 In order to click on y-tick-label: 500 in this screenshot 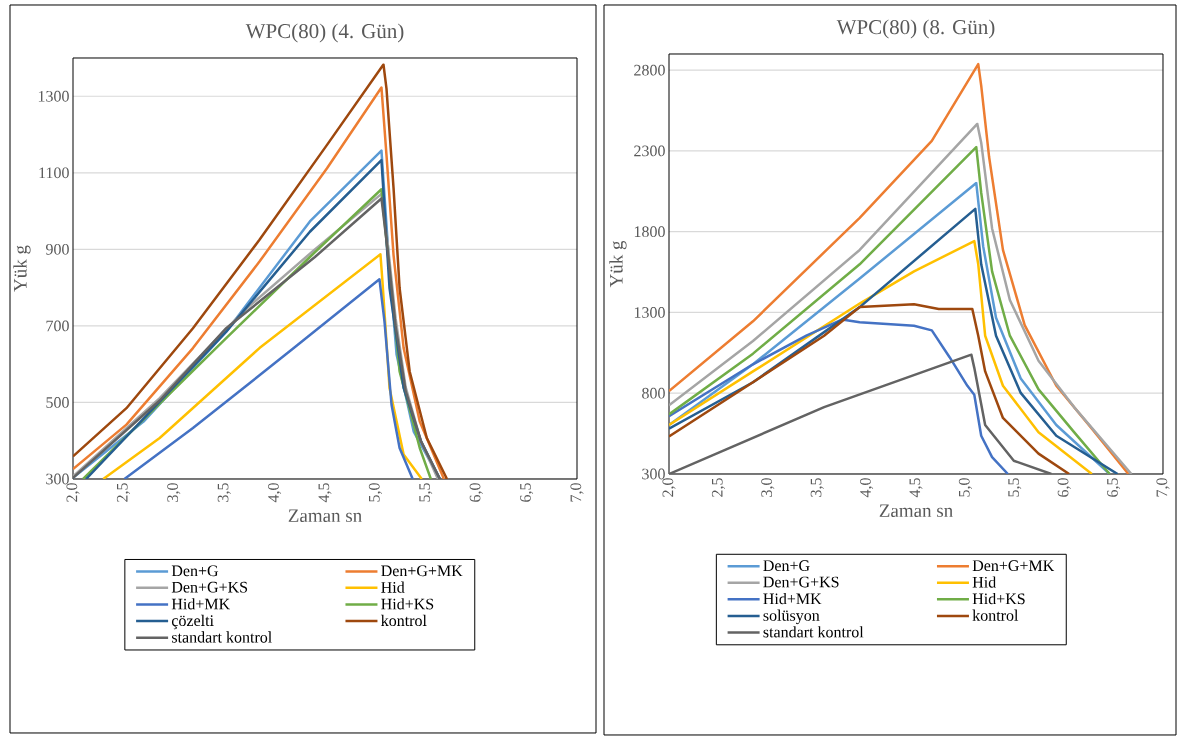, I will do `click(57, 402)`.